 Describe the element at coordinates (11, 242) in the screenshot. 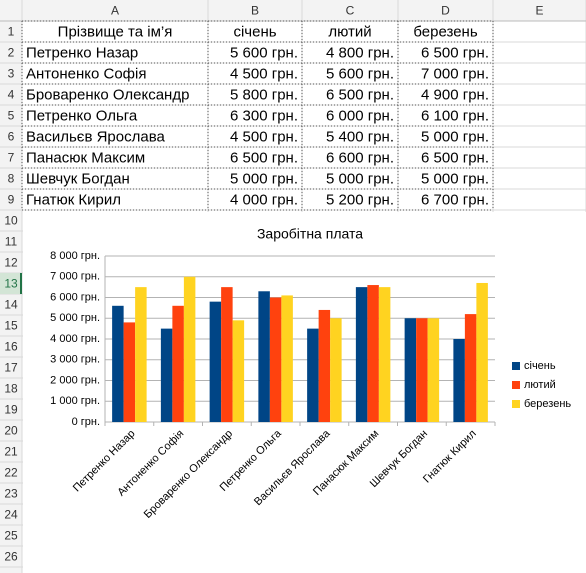

I see `row-number: 11` at that location.